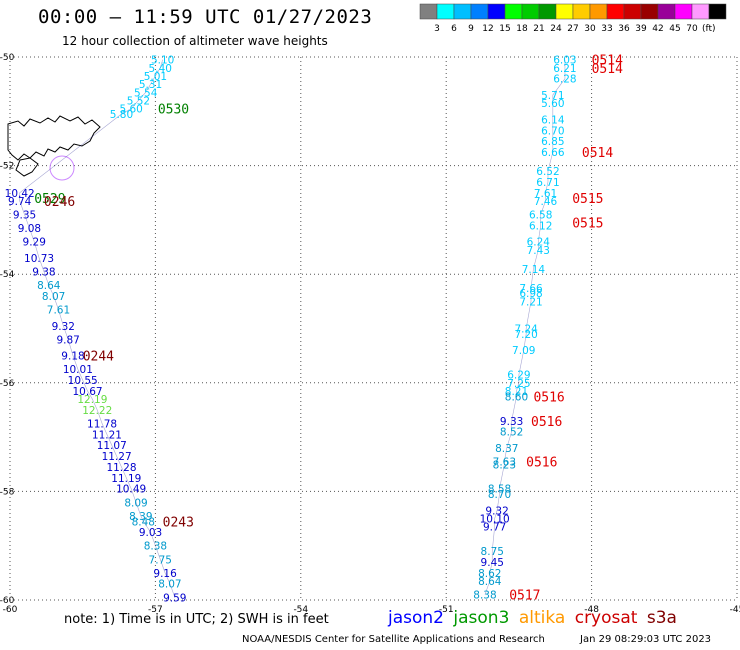 Image resolution: width=740 pixels, height=650 pixels. I want to click on satellite-jason2: jason2, so click(416, 618).